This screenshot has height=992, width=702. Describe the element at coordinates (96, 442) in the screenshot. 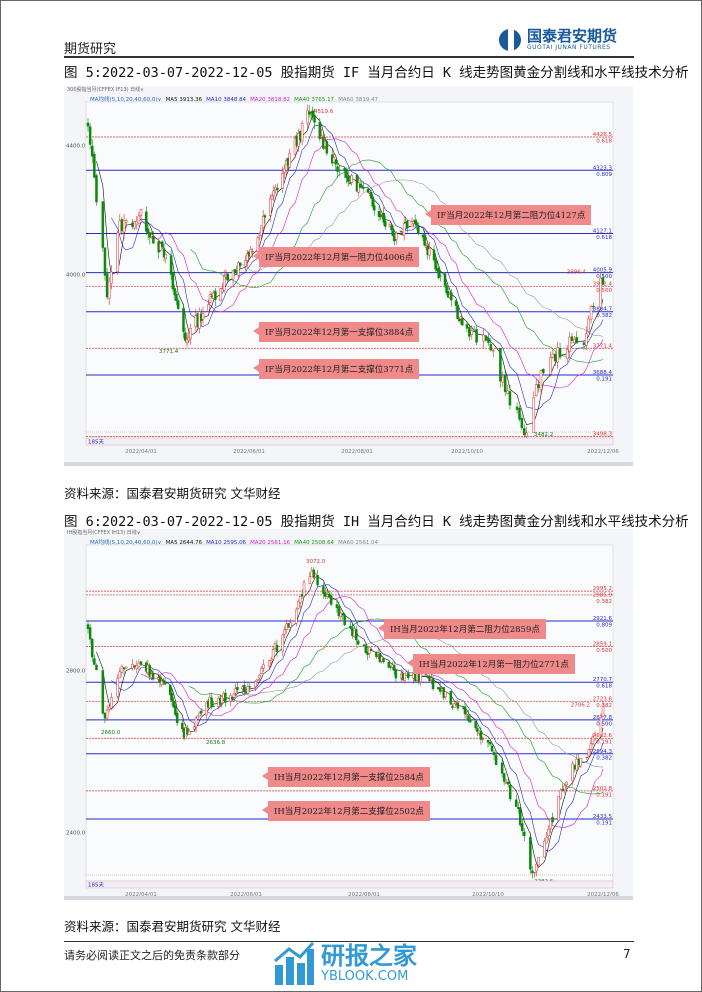

I see `days-count-label: 185天` at that location.